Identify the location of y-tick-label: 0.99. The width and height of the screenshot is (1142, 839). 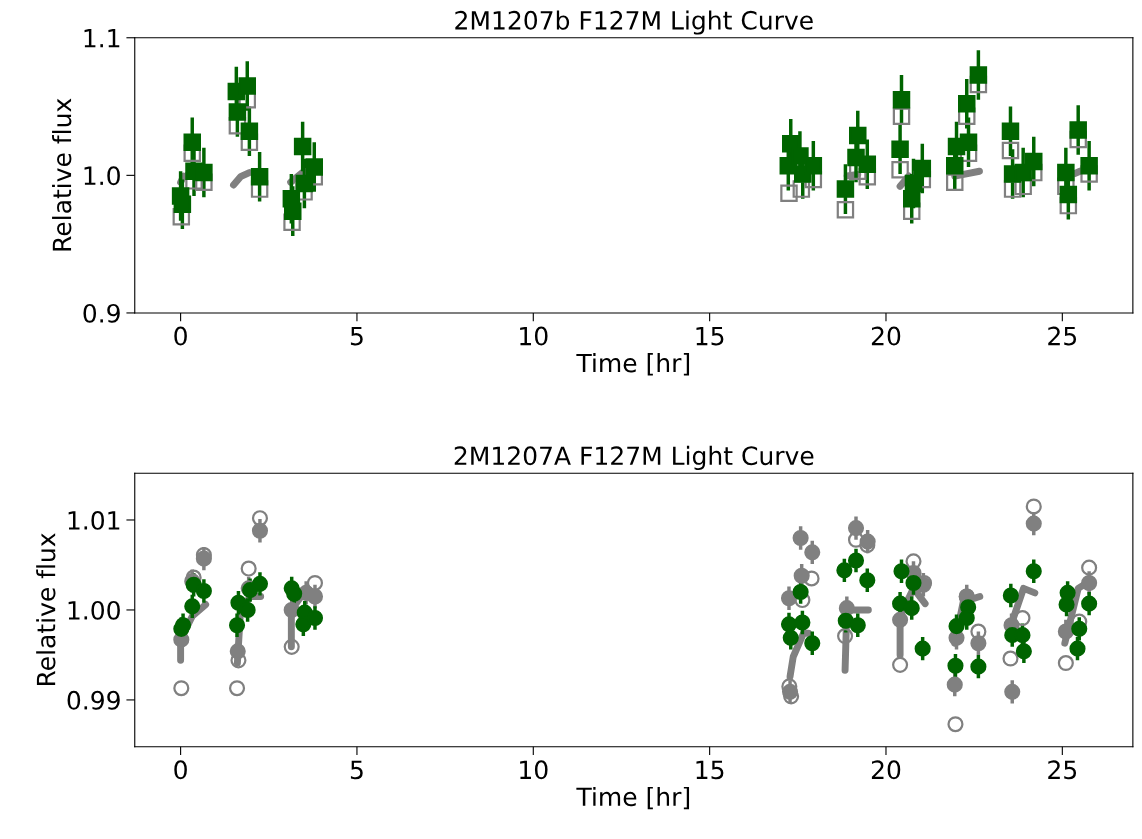
(93, 700).